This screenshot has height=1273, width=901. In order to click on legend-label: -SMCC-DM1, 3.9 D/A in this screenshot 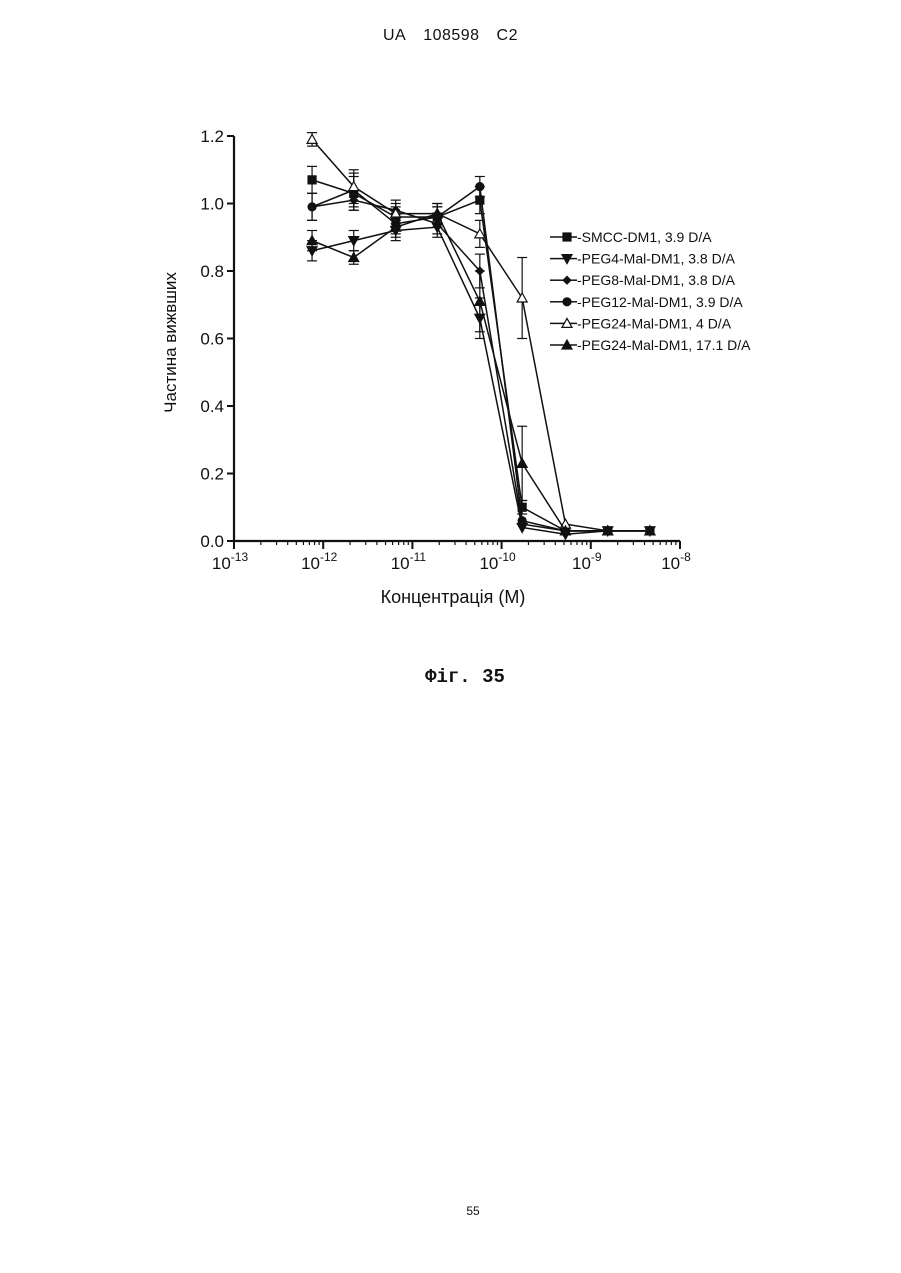, I will do `click(644, 237)`.